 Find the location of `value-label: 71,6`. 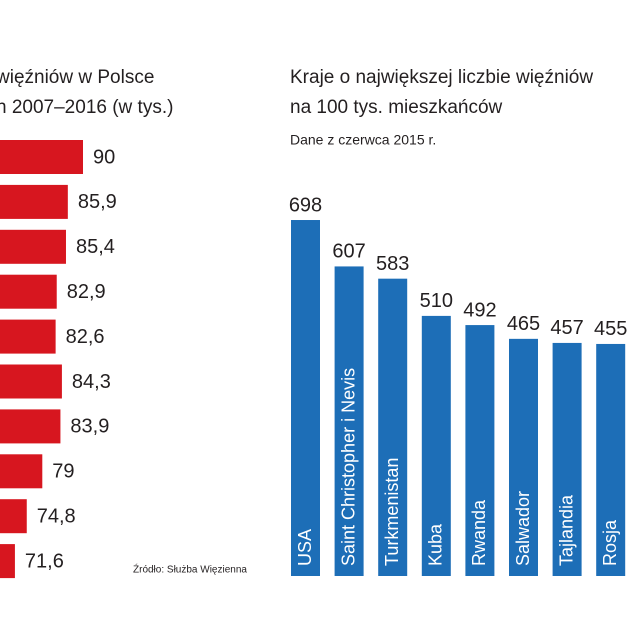

value-label: 71,6 is located at coordinates (44, 561).